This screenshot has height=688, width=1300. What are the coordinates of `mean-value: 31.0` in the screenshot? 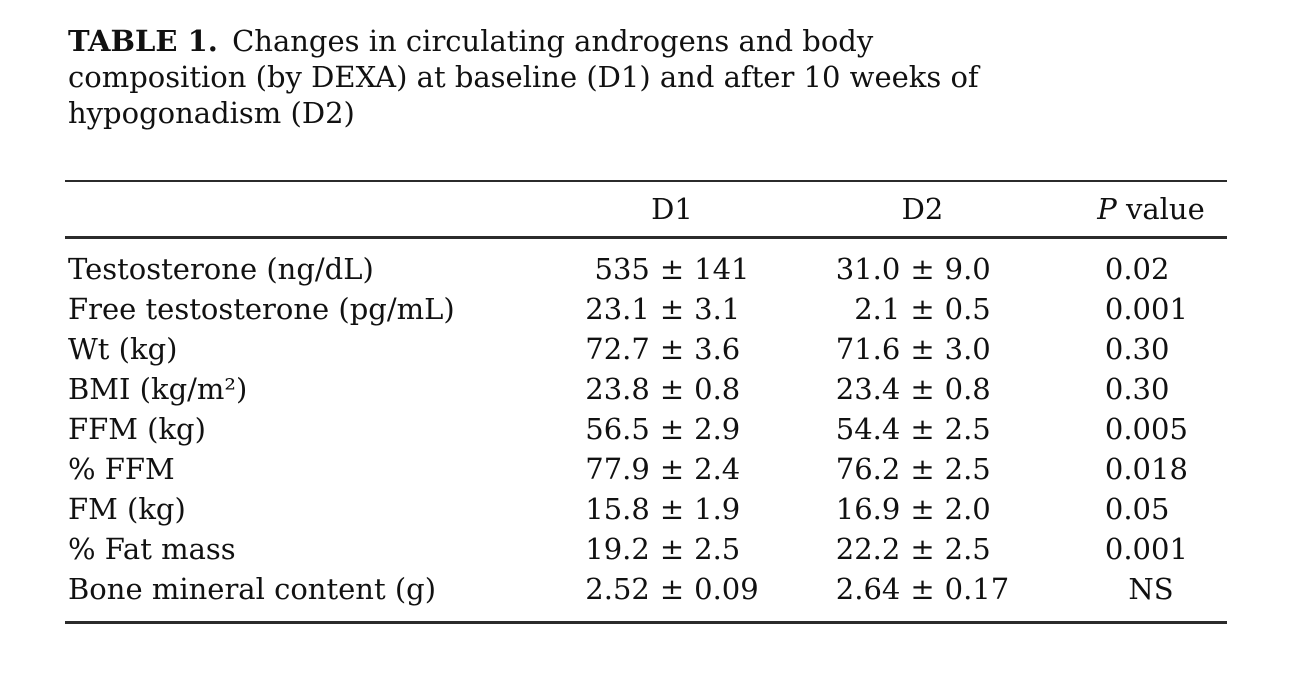 It's located at (868, 269).